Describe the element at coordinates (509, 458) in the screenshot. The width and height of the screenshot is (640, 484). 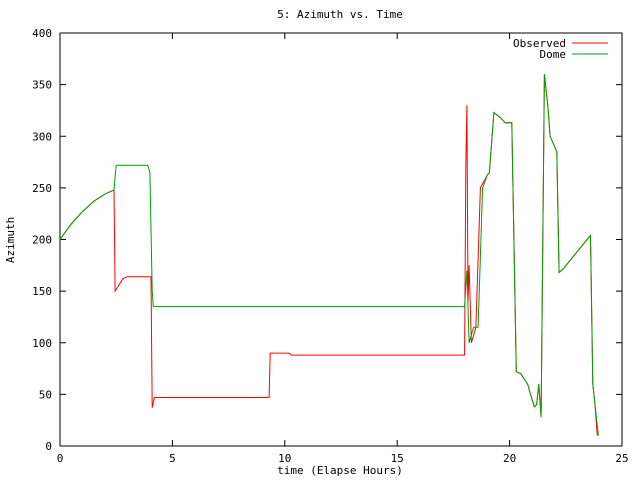
I see `x-tick-label: 20` at that location.